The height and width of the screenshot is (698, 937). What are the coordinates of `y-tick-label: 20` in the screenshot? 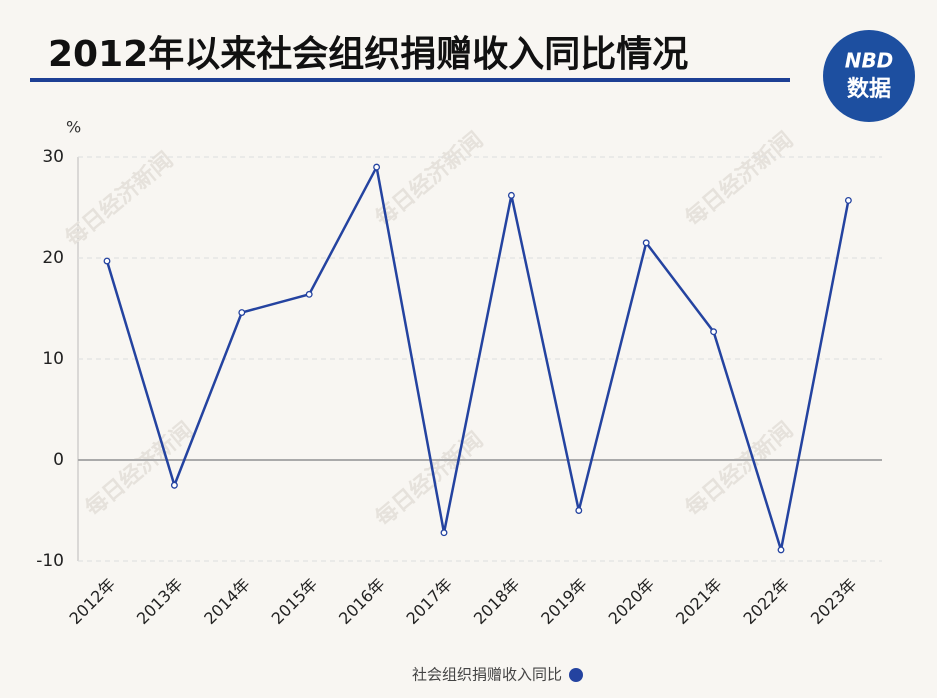 It's located at (53, 258).